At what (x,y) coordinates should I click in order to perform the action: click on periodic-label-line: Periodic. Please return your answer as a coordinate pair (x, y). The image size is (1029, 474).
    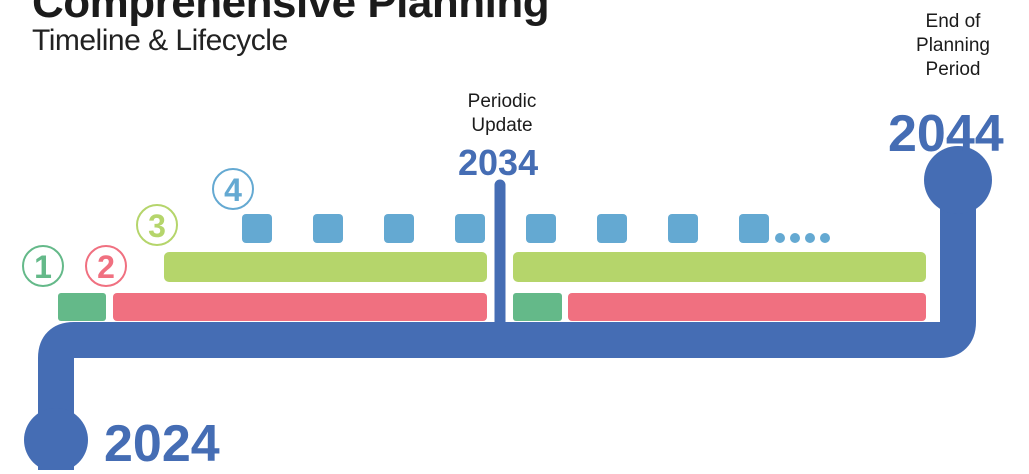
    Looking at the image, I should click on (502, 101).